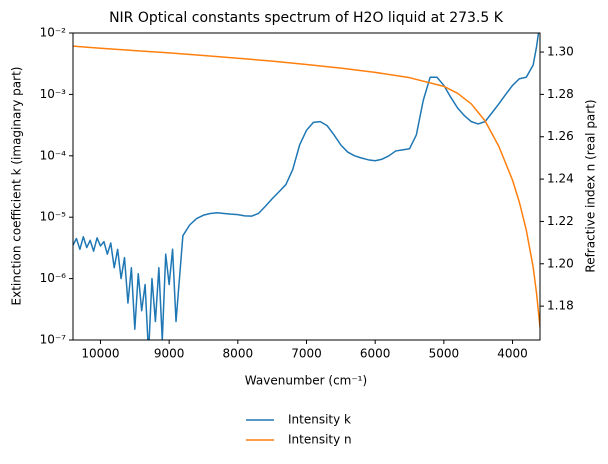 The image size is (608, 464). I want to click on x-tick-label: 6000, so click(375, 354).